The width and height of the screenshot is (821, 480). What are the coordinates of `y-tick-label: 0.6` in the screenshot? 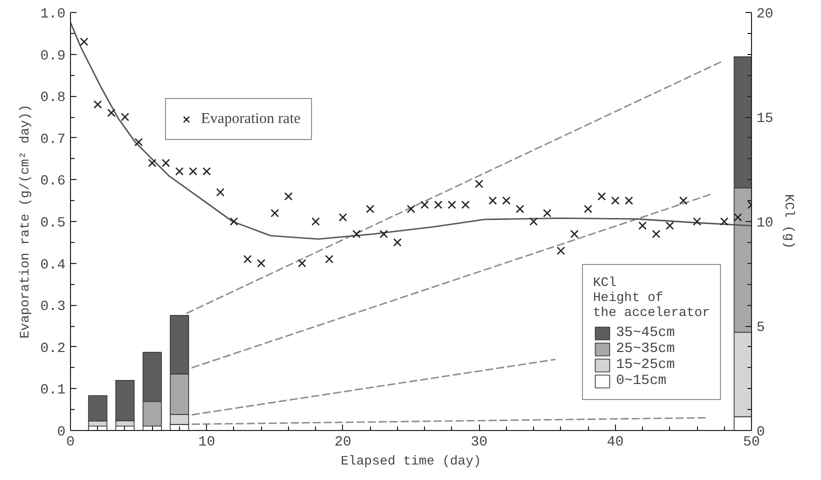 It's located at (53, 182).